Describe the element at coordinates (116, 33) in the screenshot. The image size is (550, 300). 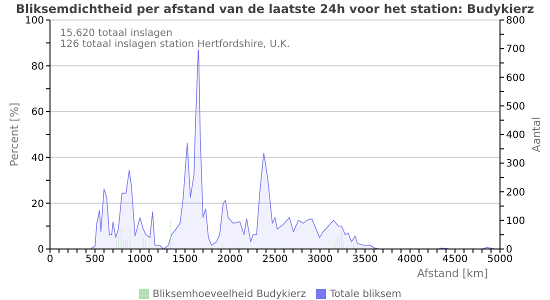
I see `annotation: 15.620 totaal inslagen` at that location.